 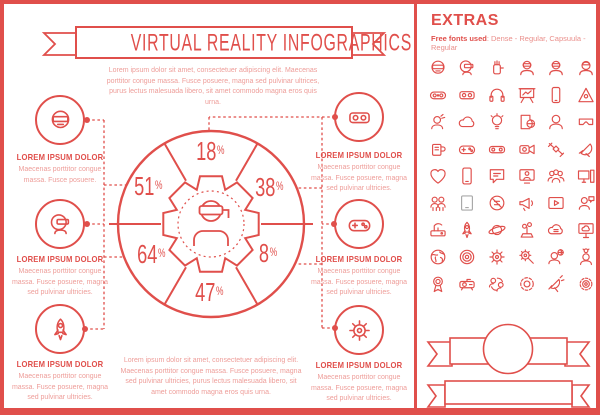 I want to click on gear-ring-icon, so click(x=527, y=283).